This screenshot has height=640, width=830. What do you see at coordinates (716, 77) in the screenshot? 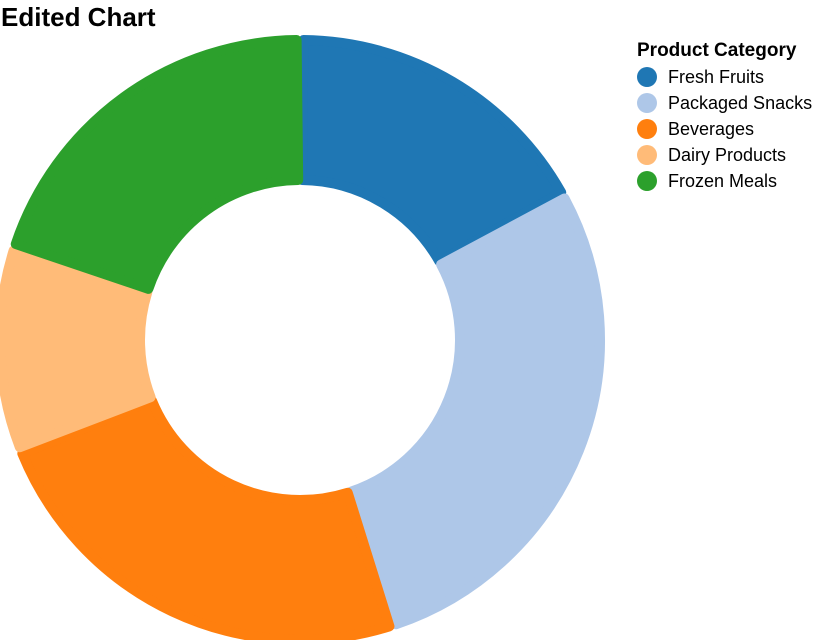
I see `legend-label-fresh-fruits: Fresh Fruits` at bounding box center [716, 77].